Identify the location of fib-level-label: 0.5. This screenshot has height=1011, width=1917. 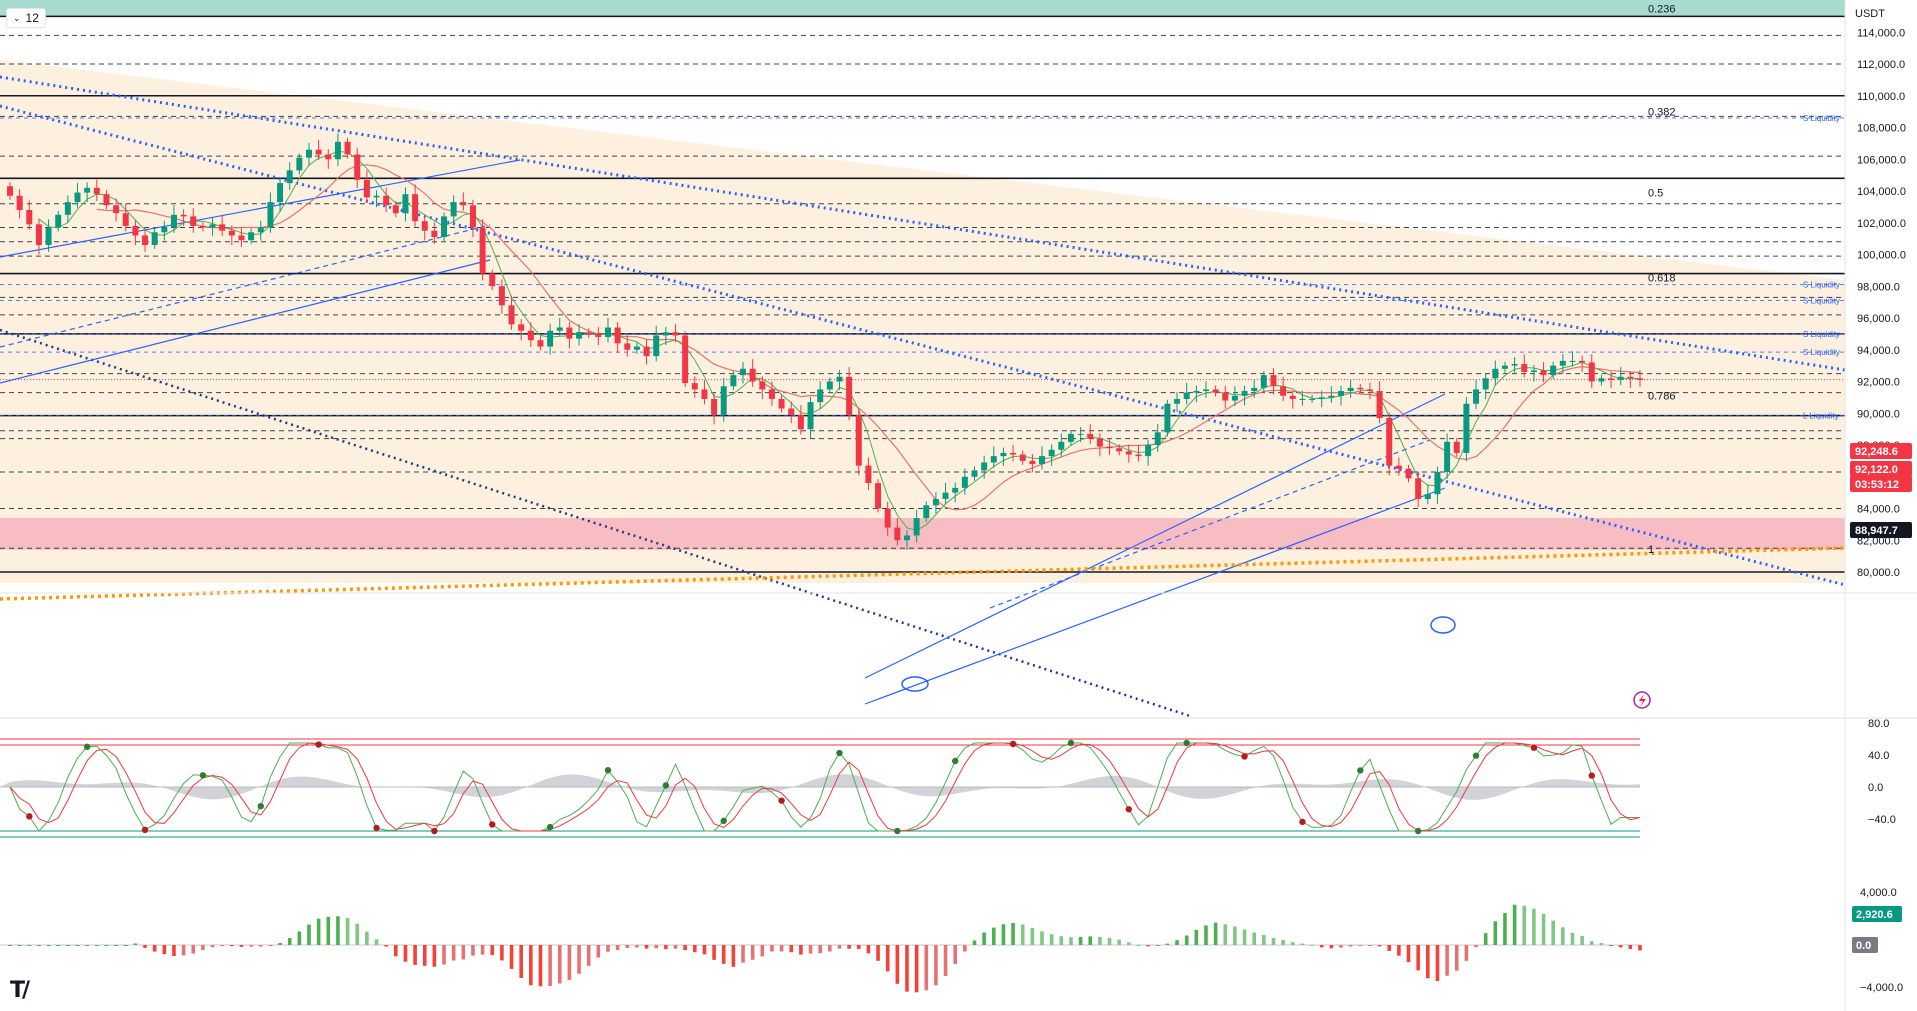
(1655, 194).